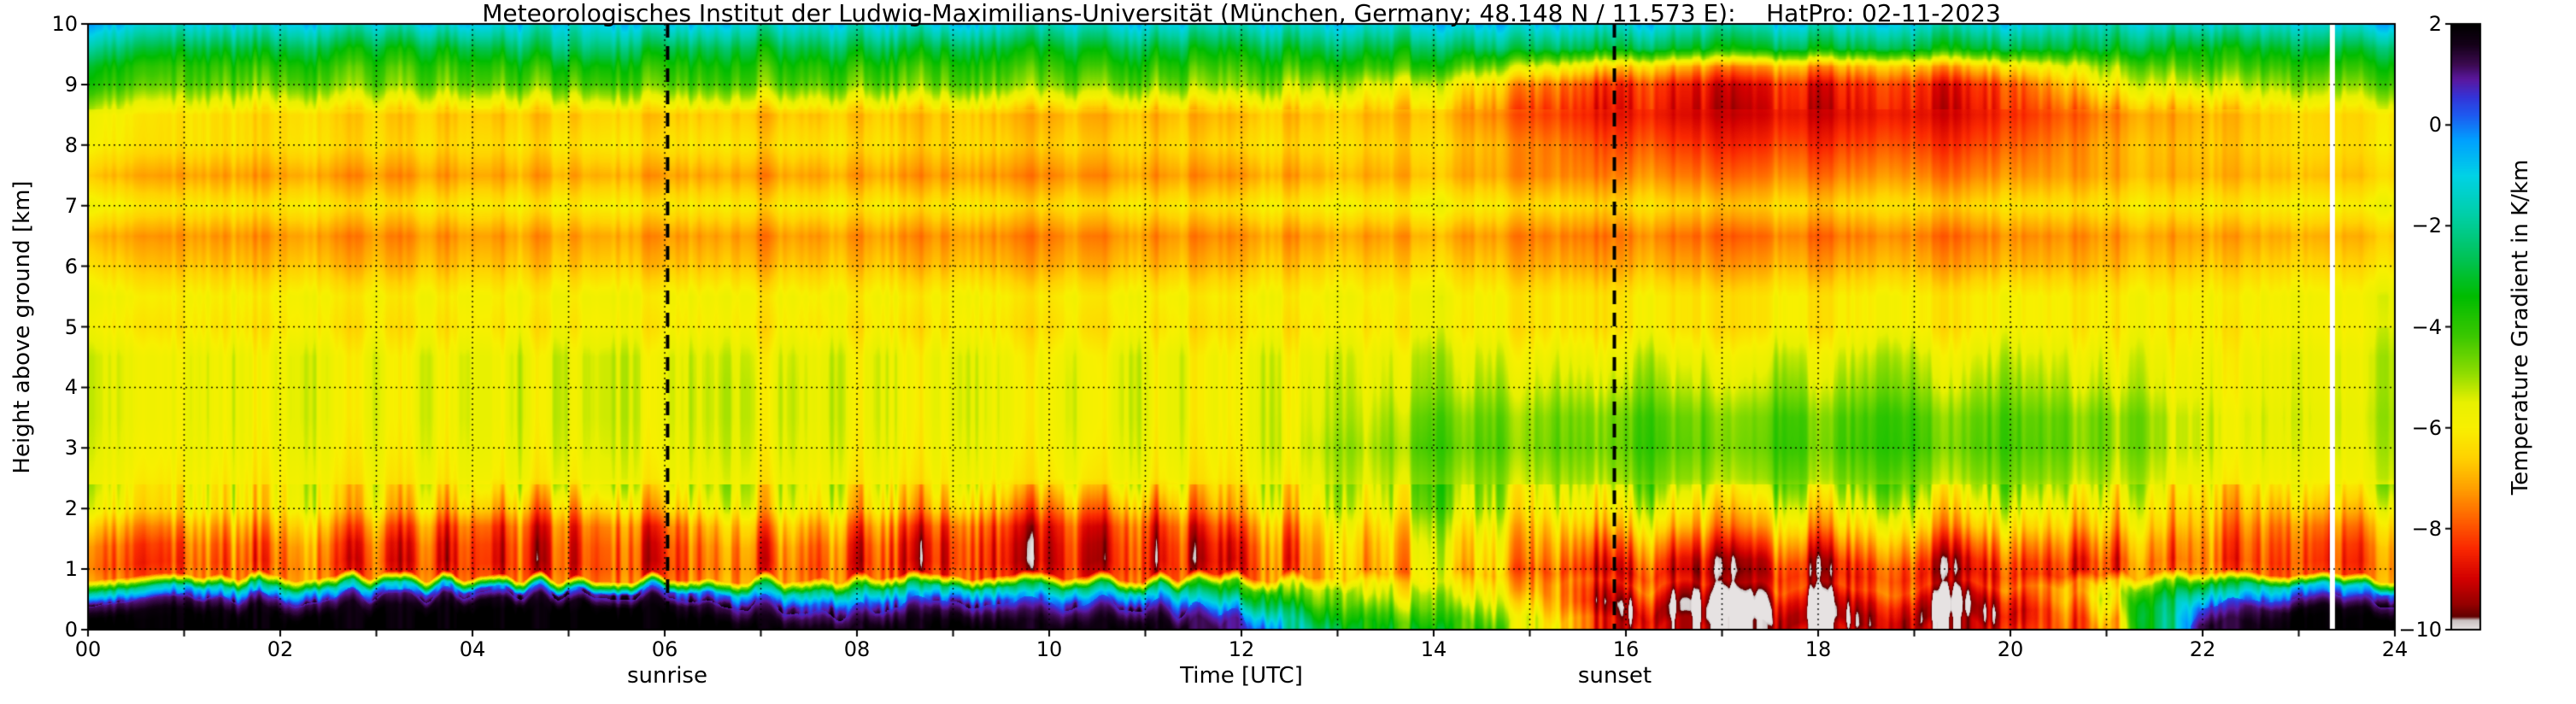 The height and width of the screenshot is (704, 2576). What do you see at coordinates (1433, 649) in the screenshot?
I see `x-tick-label: 14` at bounding box center [1433, 649].